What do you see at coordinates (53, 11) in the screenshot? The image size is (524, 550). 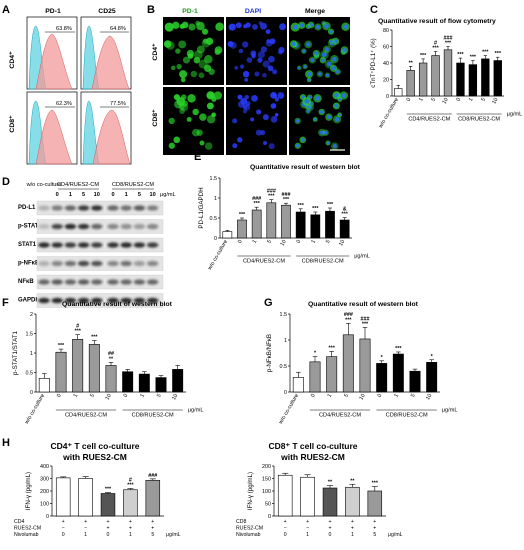 I see `flow-header-pd1: PD-1` at bounding box center [53, 11].